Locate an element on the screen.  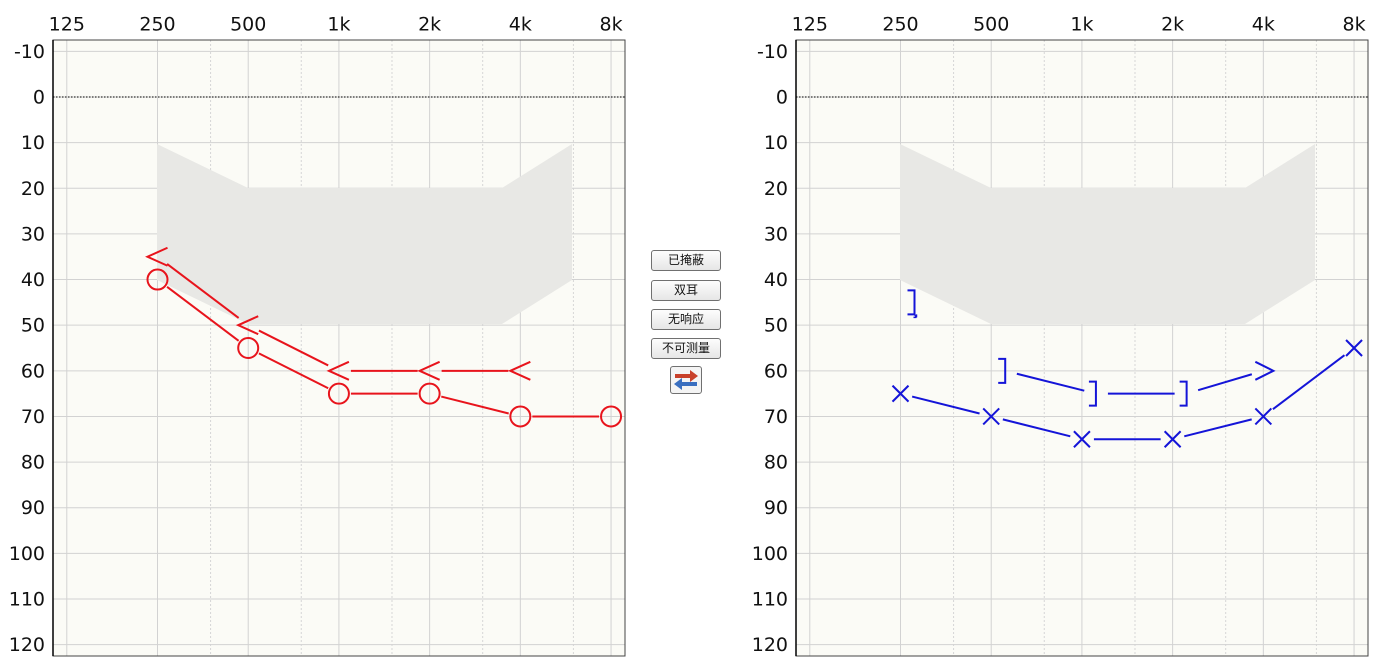
button: 不可测量 is located at coordinates (686, 348).